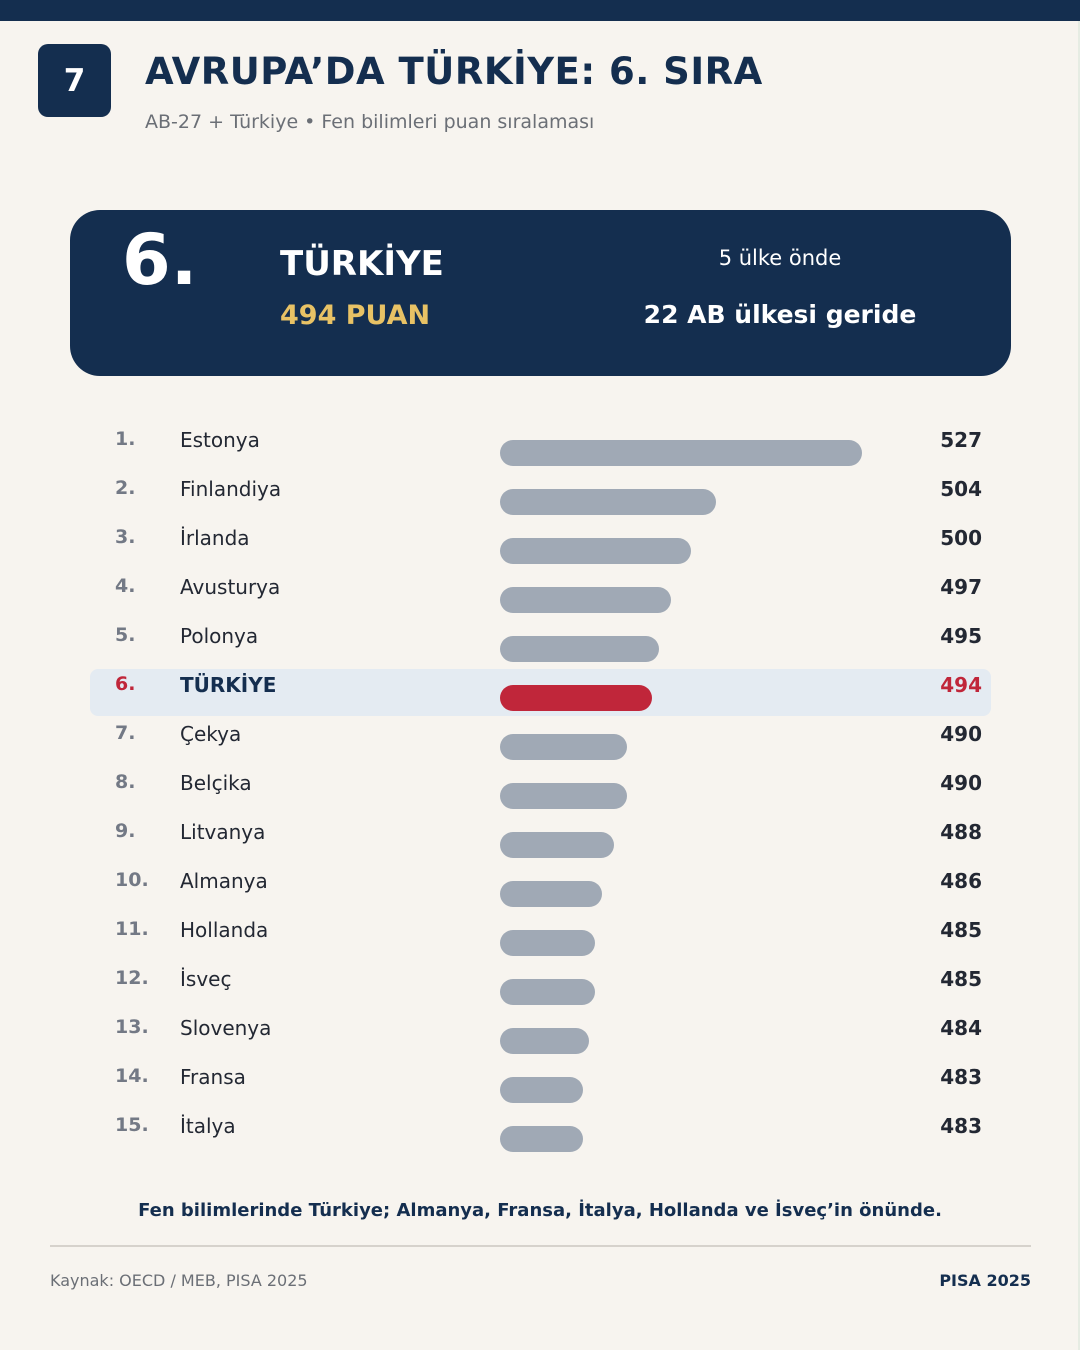  Describe the element at coordinates (355, 315) in the screenshot. I see `hero-score: 494 PUAN` at that location.